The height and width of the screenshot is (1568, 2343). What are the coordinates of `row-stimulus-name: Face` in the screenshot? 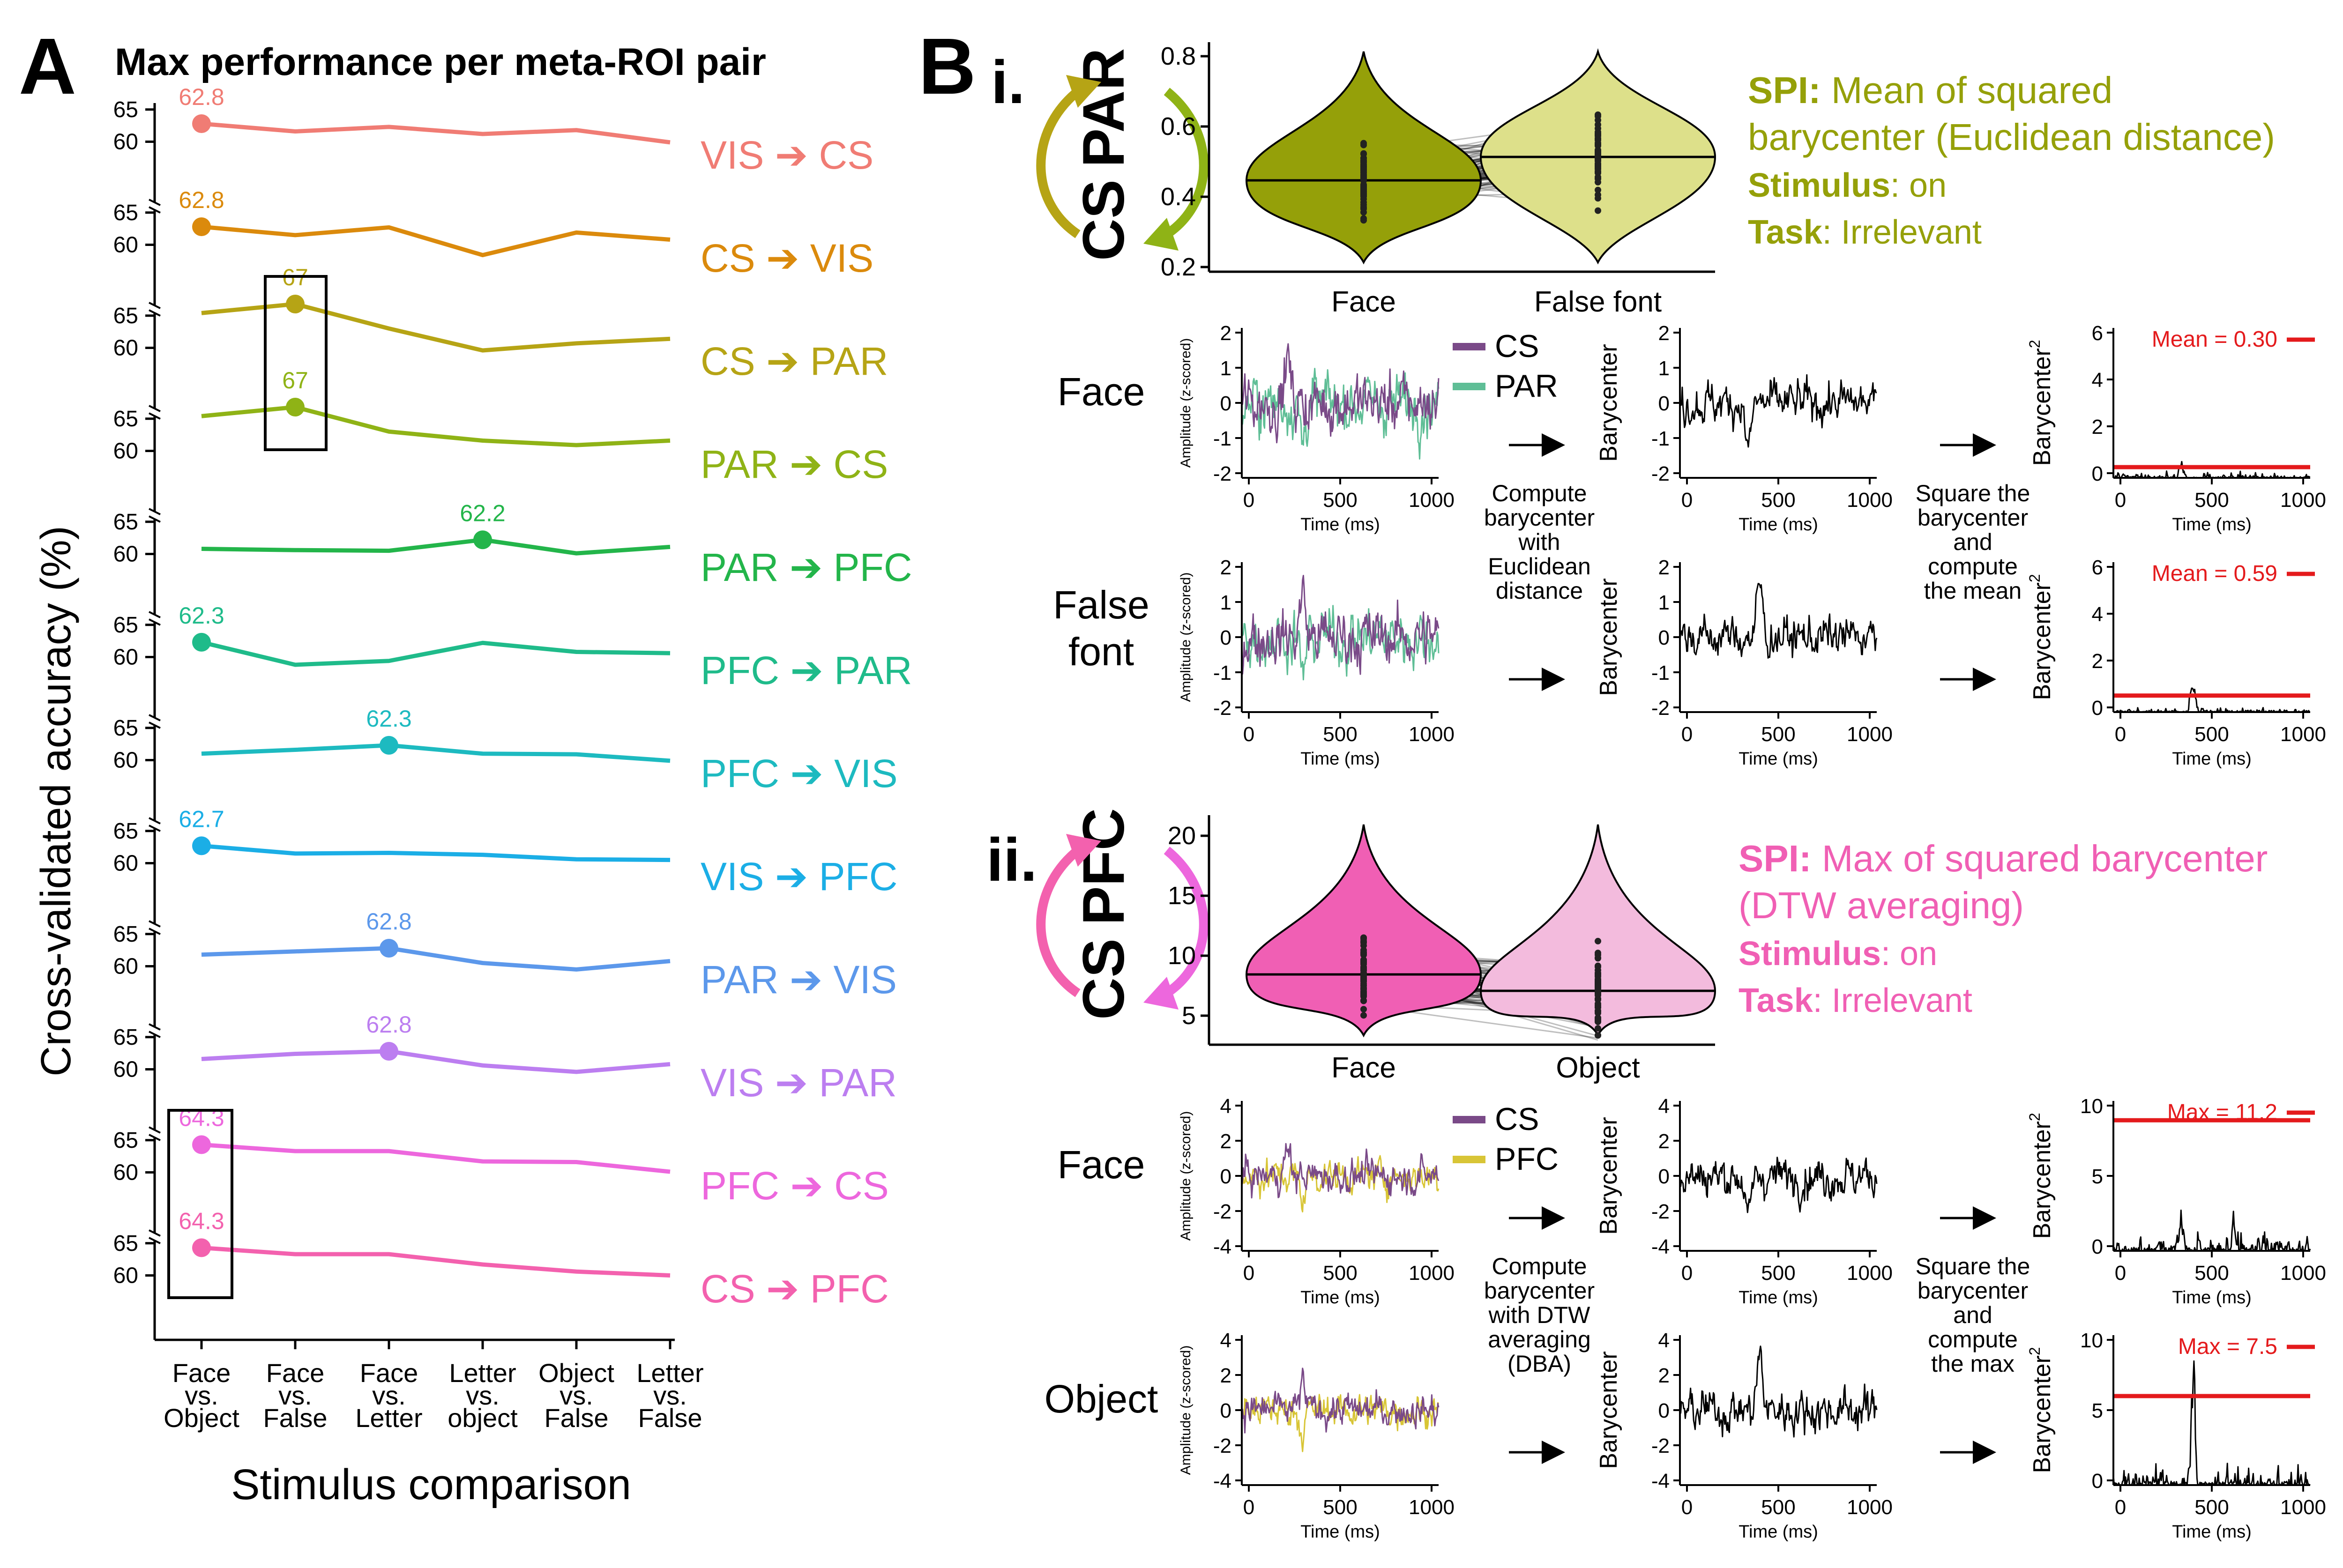 It's located at (1101, 1165).